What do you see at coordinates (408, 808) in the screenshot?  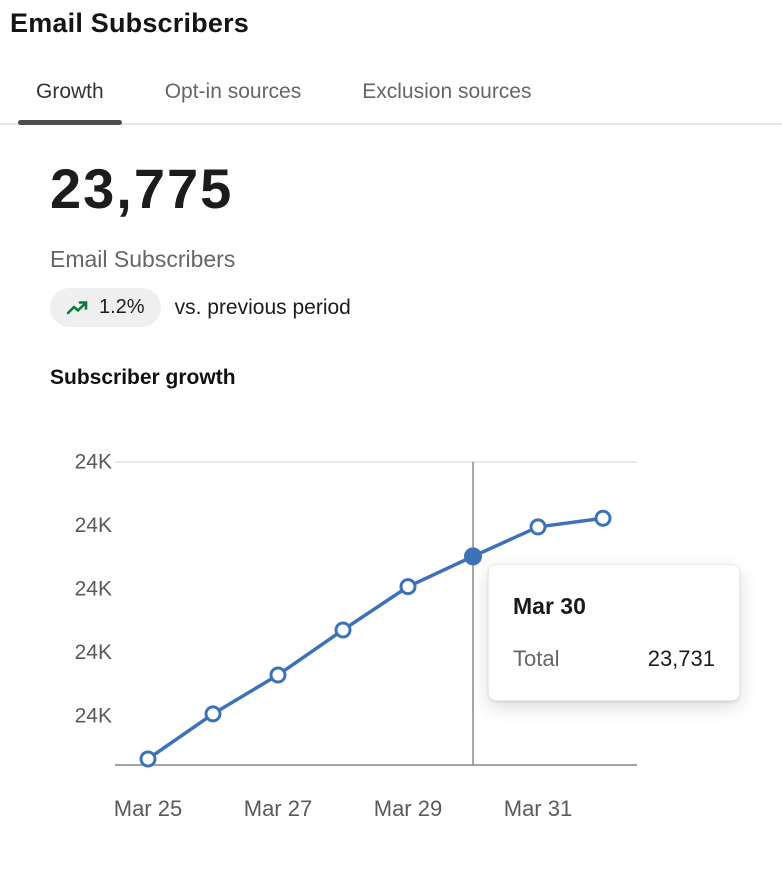 I see `x-tick-label: Mar 29` at bounding box center [408, 808].